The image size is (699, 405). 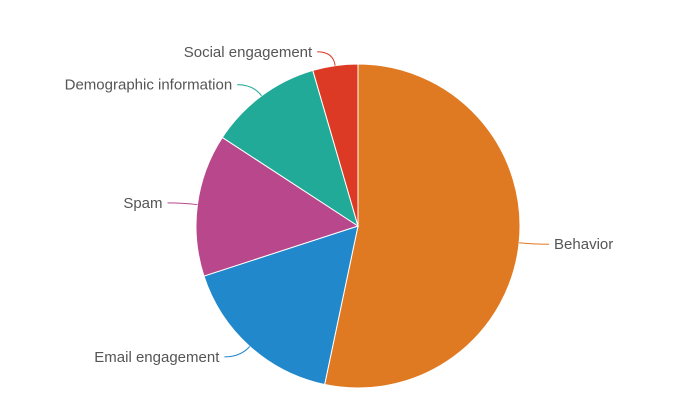 I want to click on slice-label-demographic-information: Demographic information, so click(x=149, y=85).